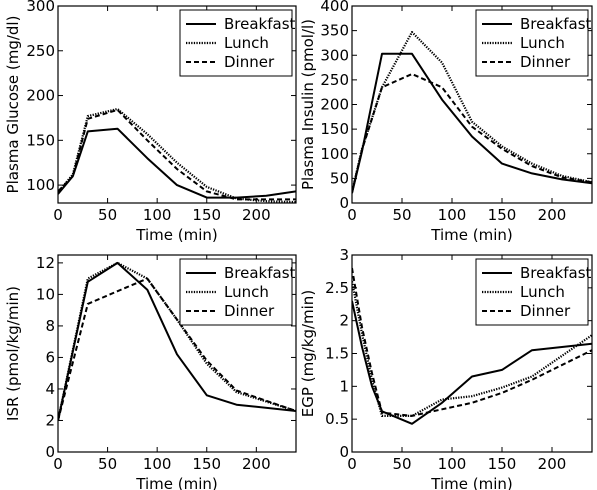  I want to click on y-tick-label: 50, so click(339, 178).